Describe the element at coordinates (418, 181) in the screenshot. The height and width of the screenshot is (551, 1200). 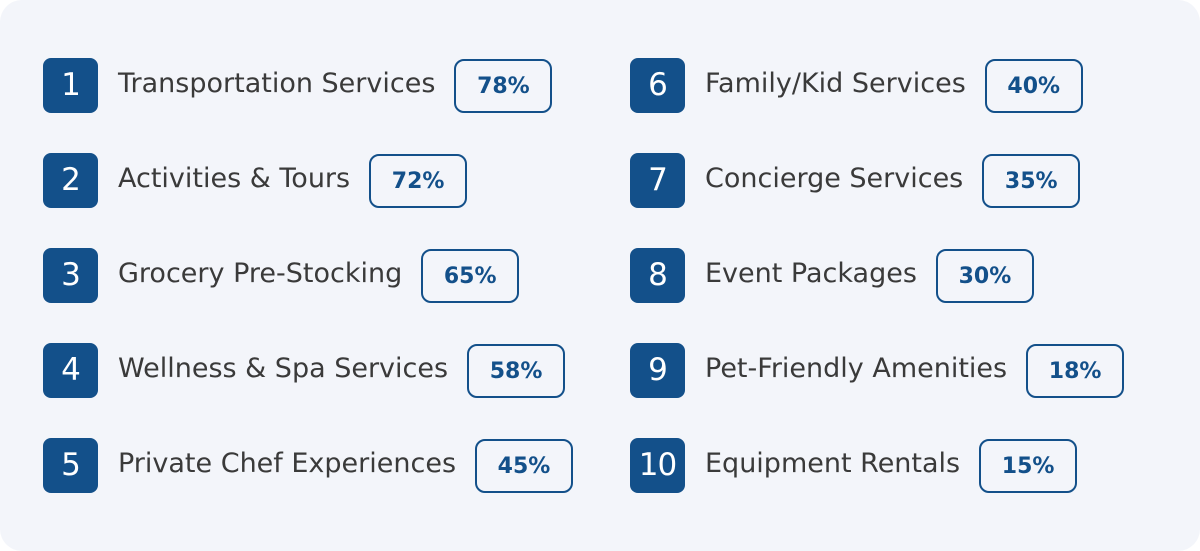
I see `percent-badge: 72%` at that location.